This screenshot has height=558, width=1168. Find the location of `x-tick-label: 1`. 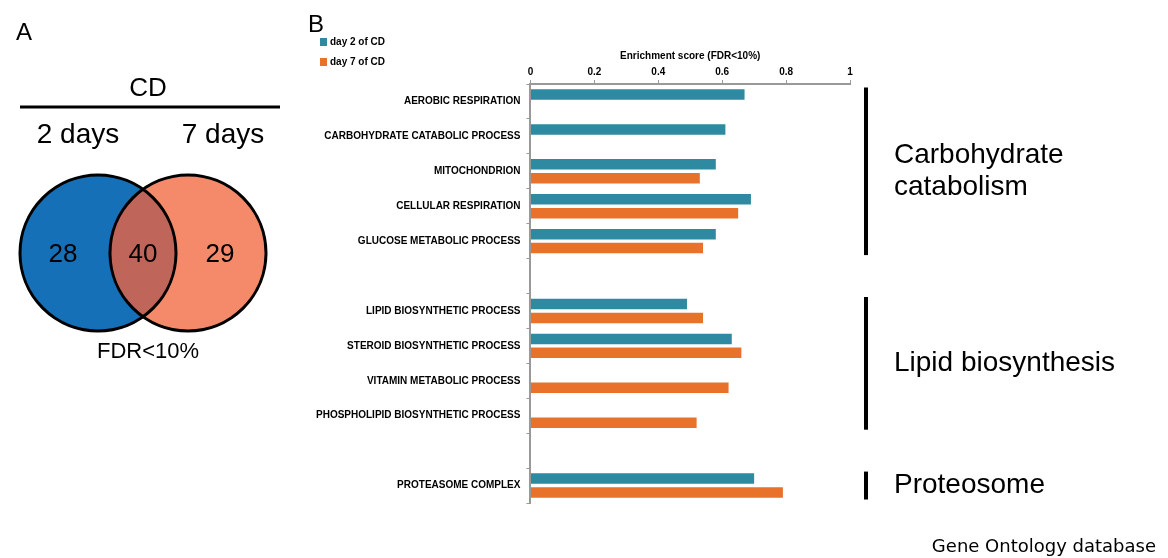

x-tick-label: 1 is located at coordinates (850, 71).